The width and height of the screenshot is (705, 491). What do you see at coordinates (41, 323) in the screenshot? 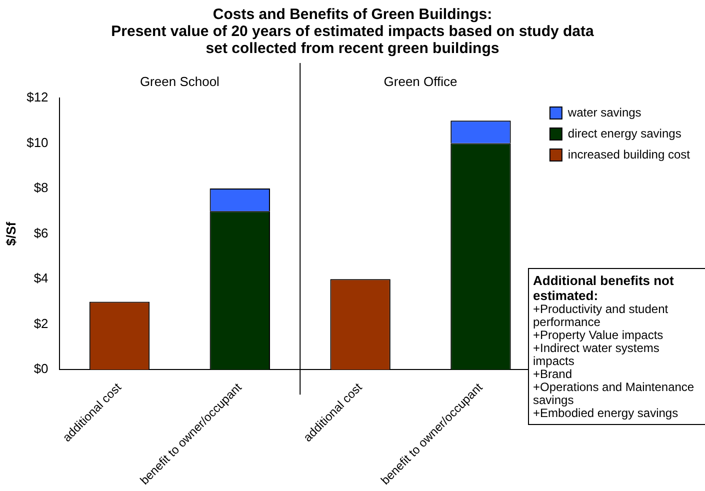
I see `y-tick-label: $2` at bounding box center [41, 323].